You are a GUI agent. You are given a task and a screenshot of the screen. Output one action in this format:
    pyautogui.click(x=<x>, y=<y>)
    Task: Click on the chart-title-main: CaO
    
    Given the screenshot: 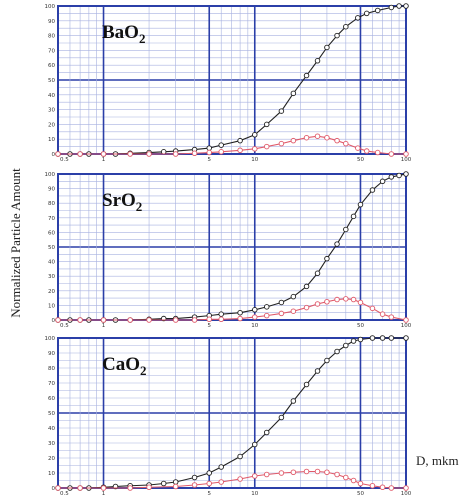 What is the action you would take?
    pyautogui.click(x=121, y=364)
    